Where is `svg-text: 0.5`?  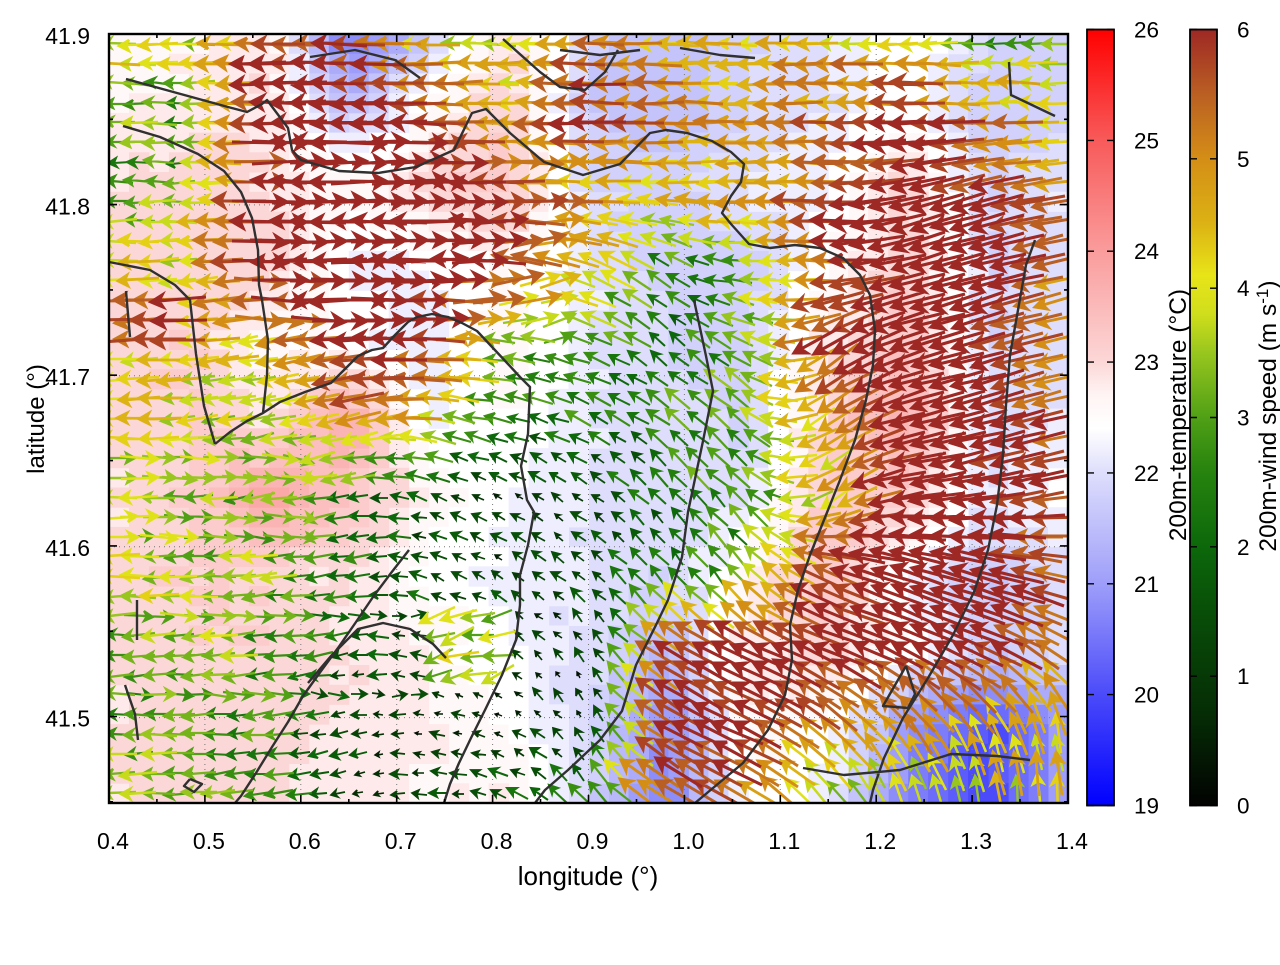
svg-text: 0.5 is located at coordinates (209, 841).